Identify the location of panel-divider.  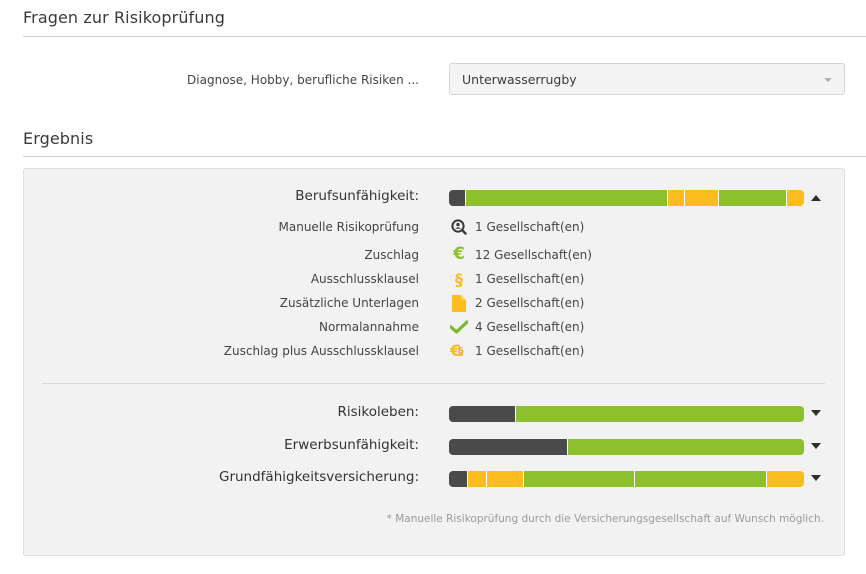
(433, 383).